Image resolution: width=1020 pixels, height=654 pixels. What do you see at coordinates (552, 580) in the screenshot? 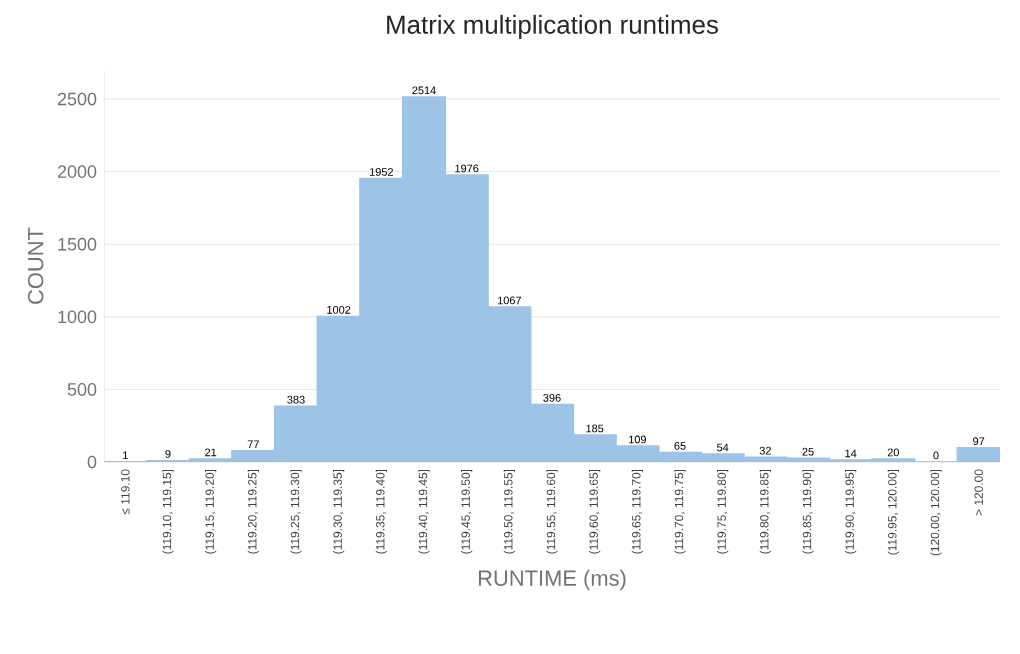
I see `x-axis-title: RUNTIME (ms)` at bounding box center [552, 580].